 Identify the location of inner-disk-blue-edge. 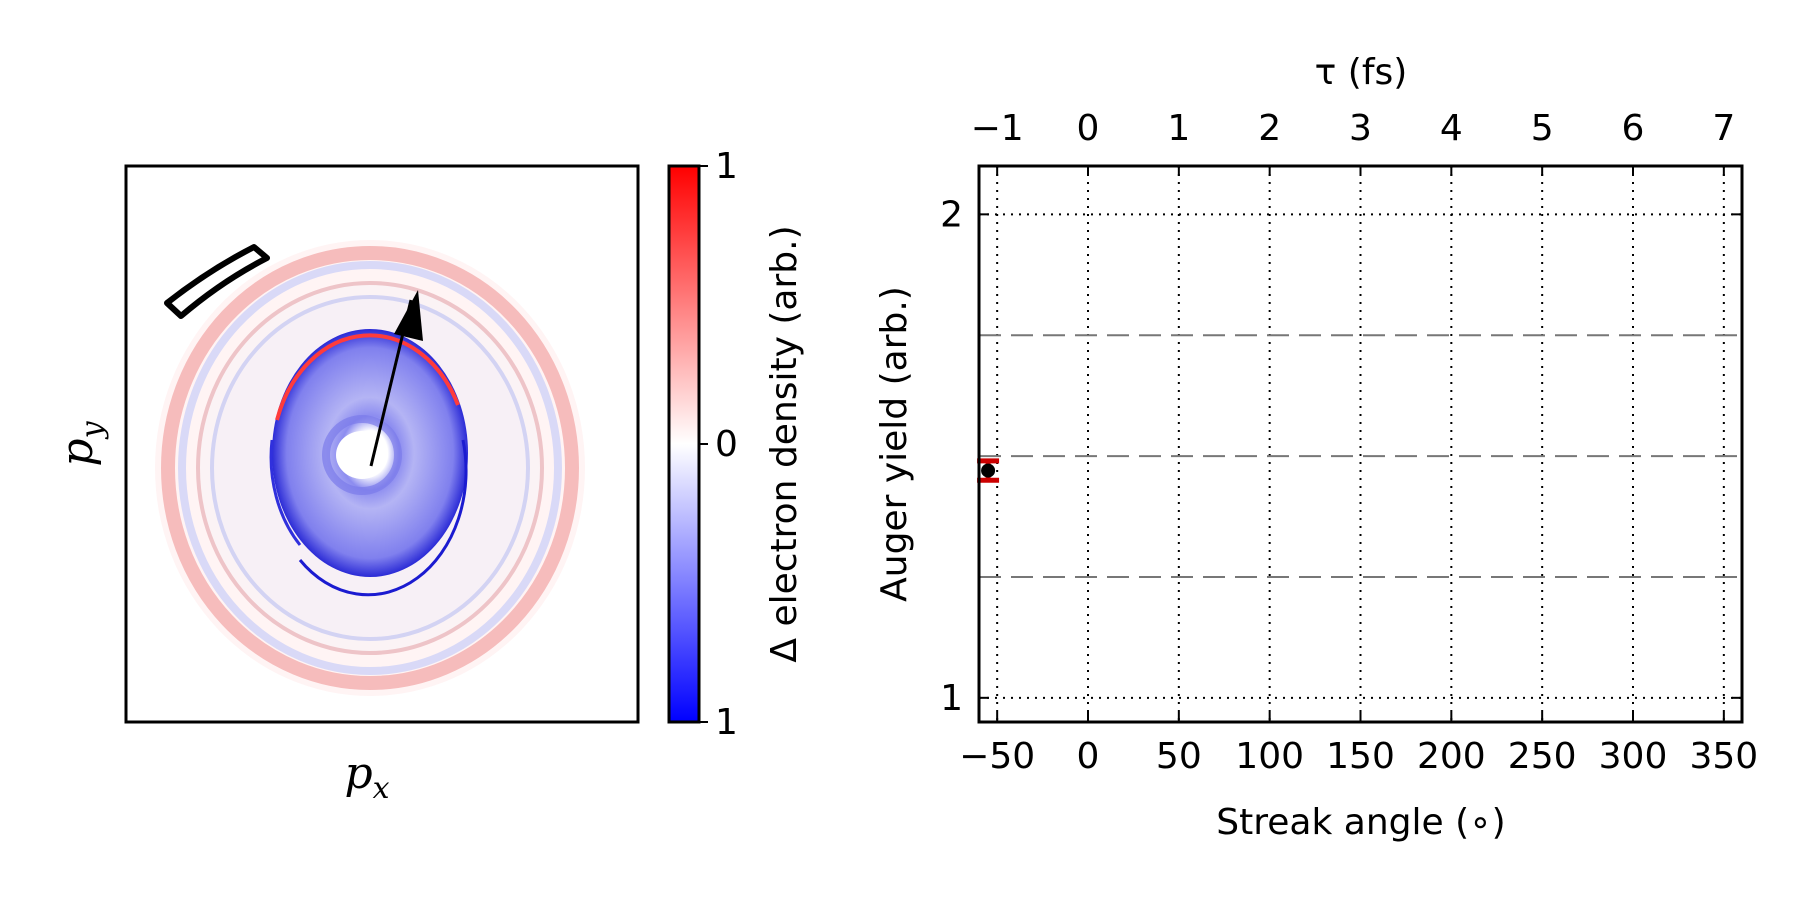
(383, 518).